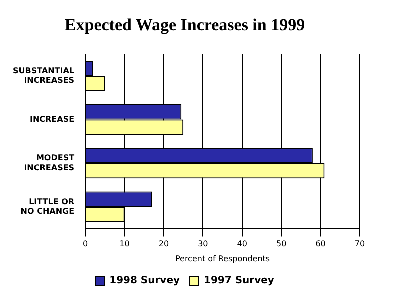 This screenshot has width=415, height=298. I want to click on y-tick-label: INCREASE, so click(52, 119).